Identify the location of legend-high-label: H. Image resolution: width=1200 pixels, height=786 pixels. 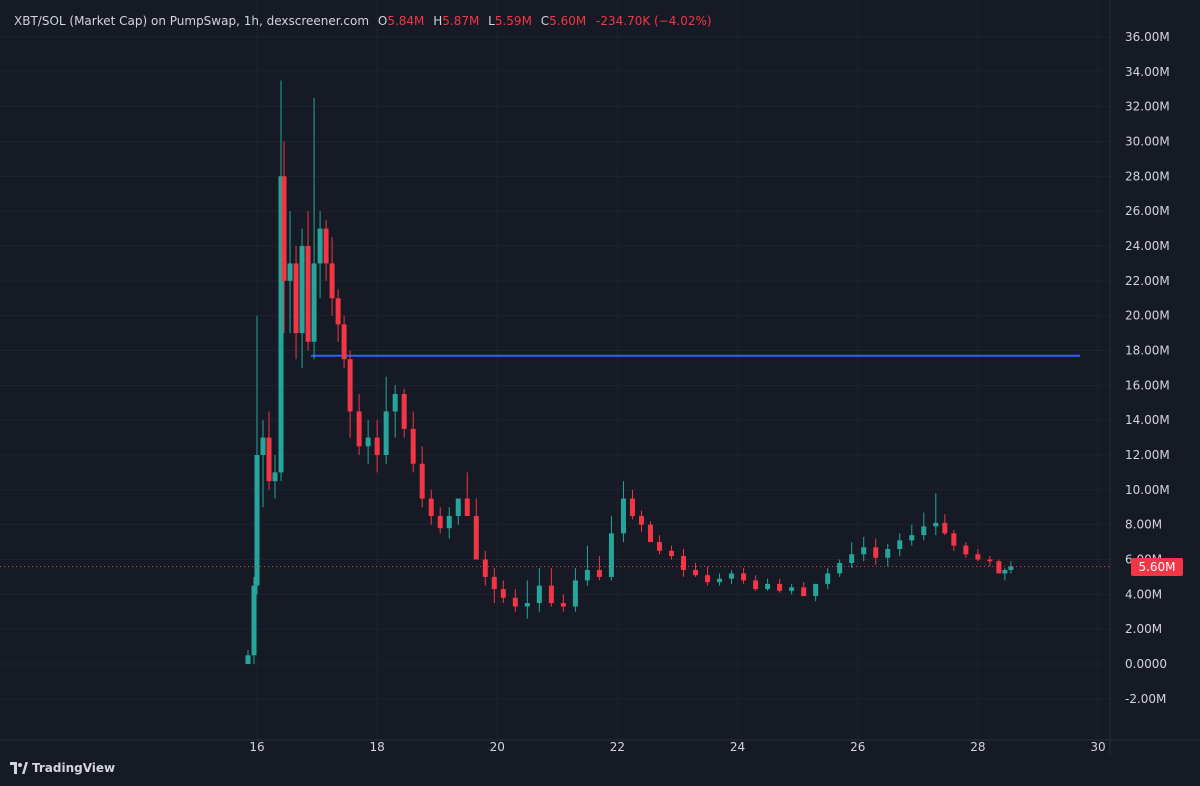
(438, 21).